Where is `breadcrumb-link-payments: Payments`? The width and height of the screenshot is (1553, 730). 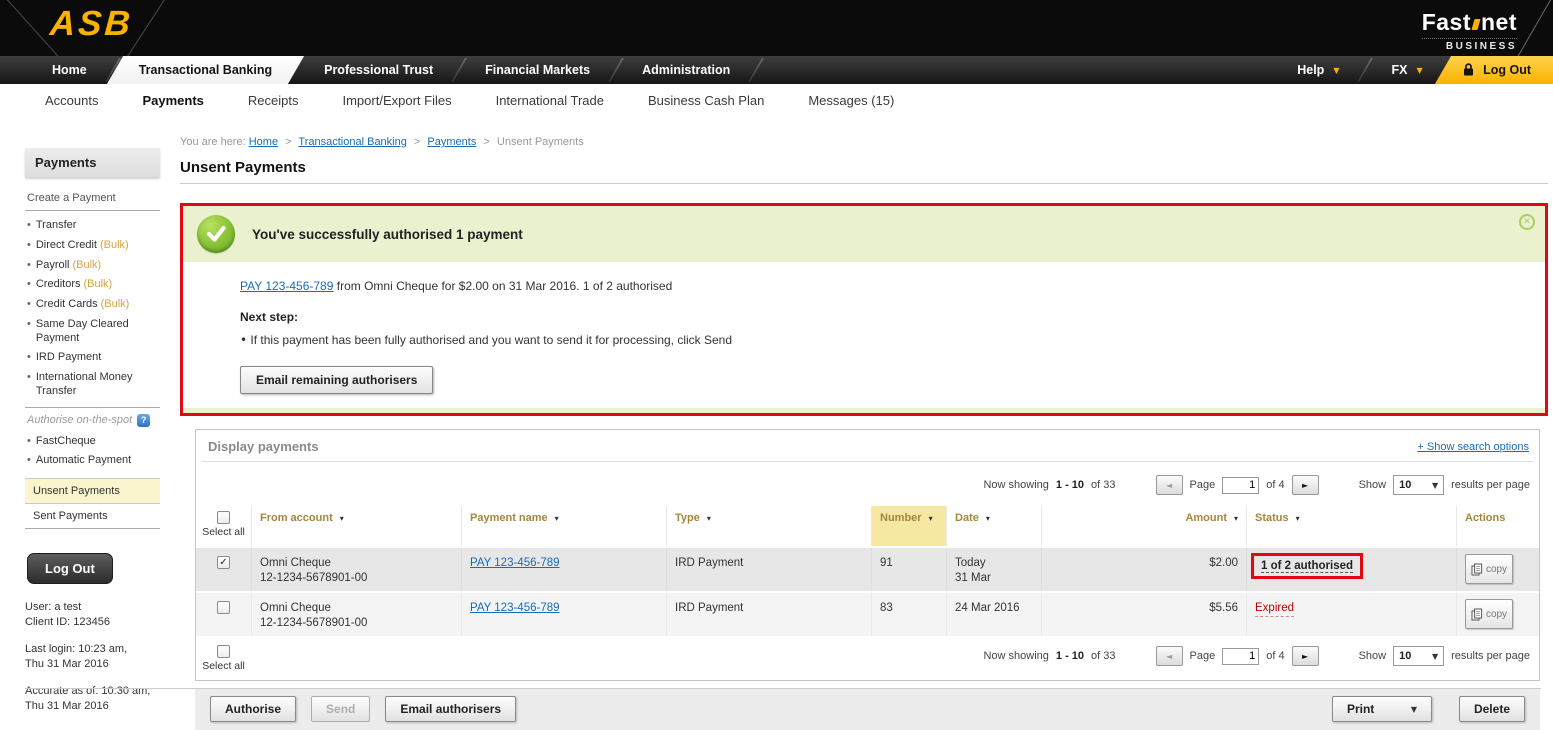
breadcrumb-link-payments: Payments is located at coordinates (452, 142).